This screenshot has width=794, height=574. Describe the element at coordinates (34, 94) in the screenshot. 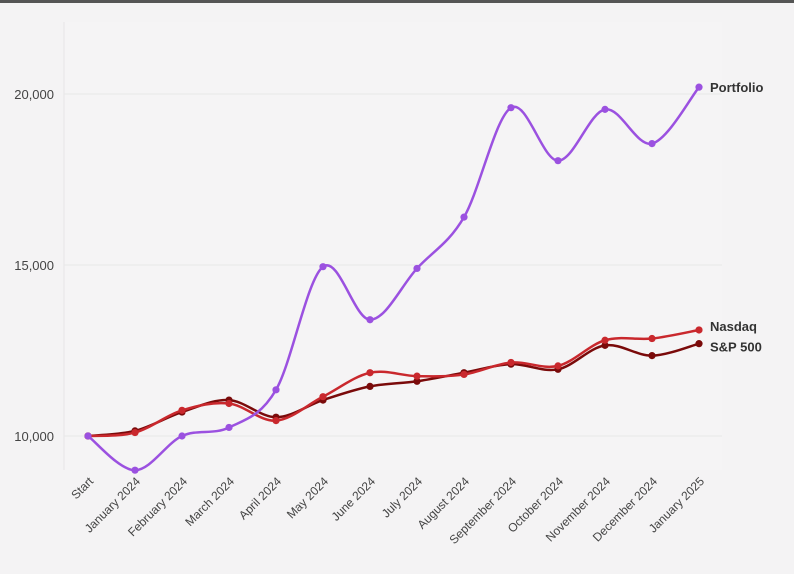

I see `y-tick-label: 20,000` at that location.